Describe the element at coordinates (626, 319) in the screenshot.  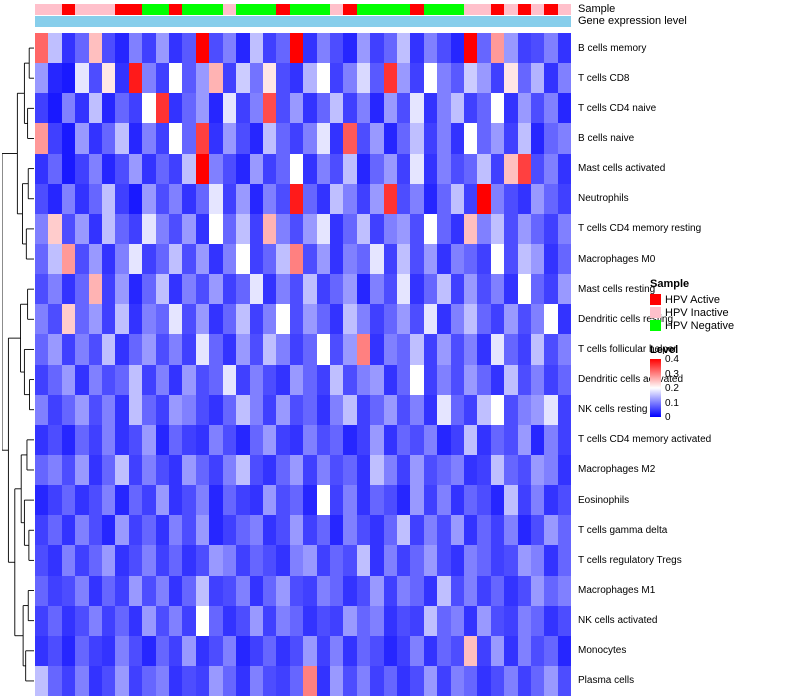
I see `row-label: Dendritic cells resting` at that location.